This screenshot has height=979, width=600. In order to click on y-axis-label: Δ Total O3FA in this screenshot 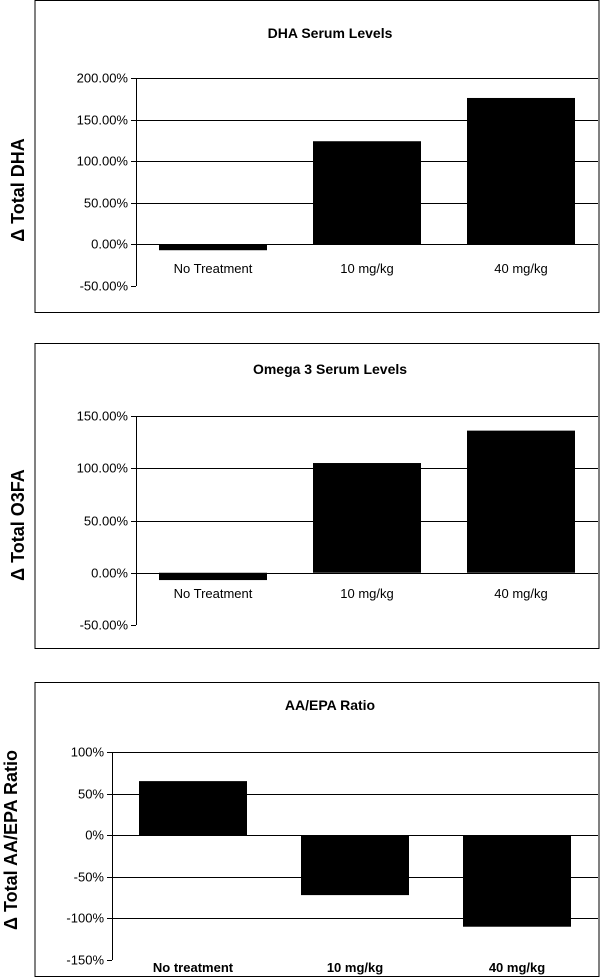, I will do `click(18, 525)`.